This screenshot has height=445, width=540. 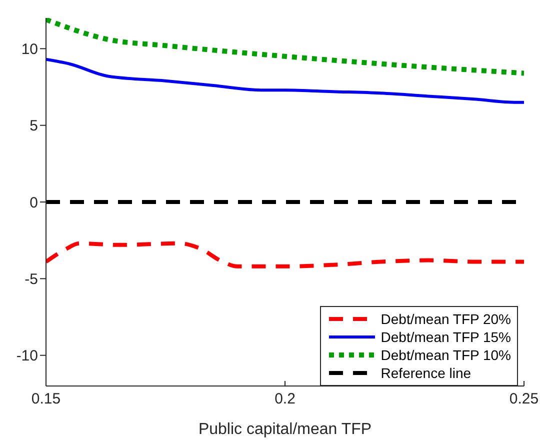 I want to click on y-tick-label: 0, so click(x=34, y=203).